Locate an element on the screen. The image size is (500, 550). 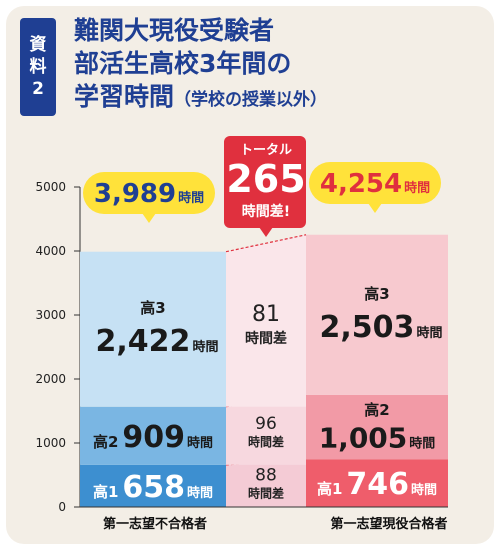
total-difference-badge is located at coordinates (265, 182).